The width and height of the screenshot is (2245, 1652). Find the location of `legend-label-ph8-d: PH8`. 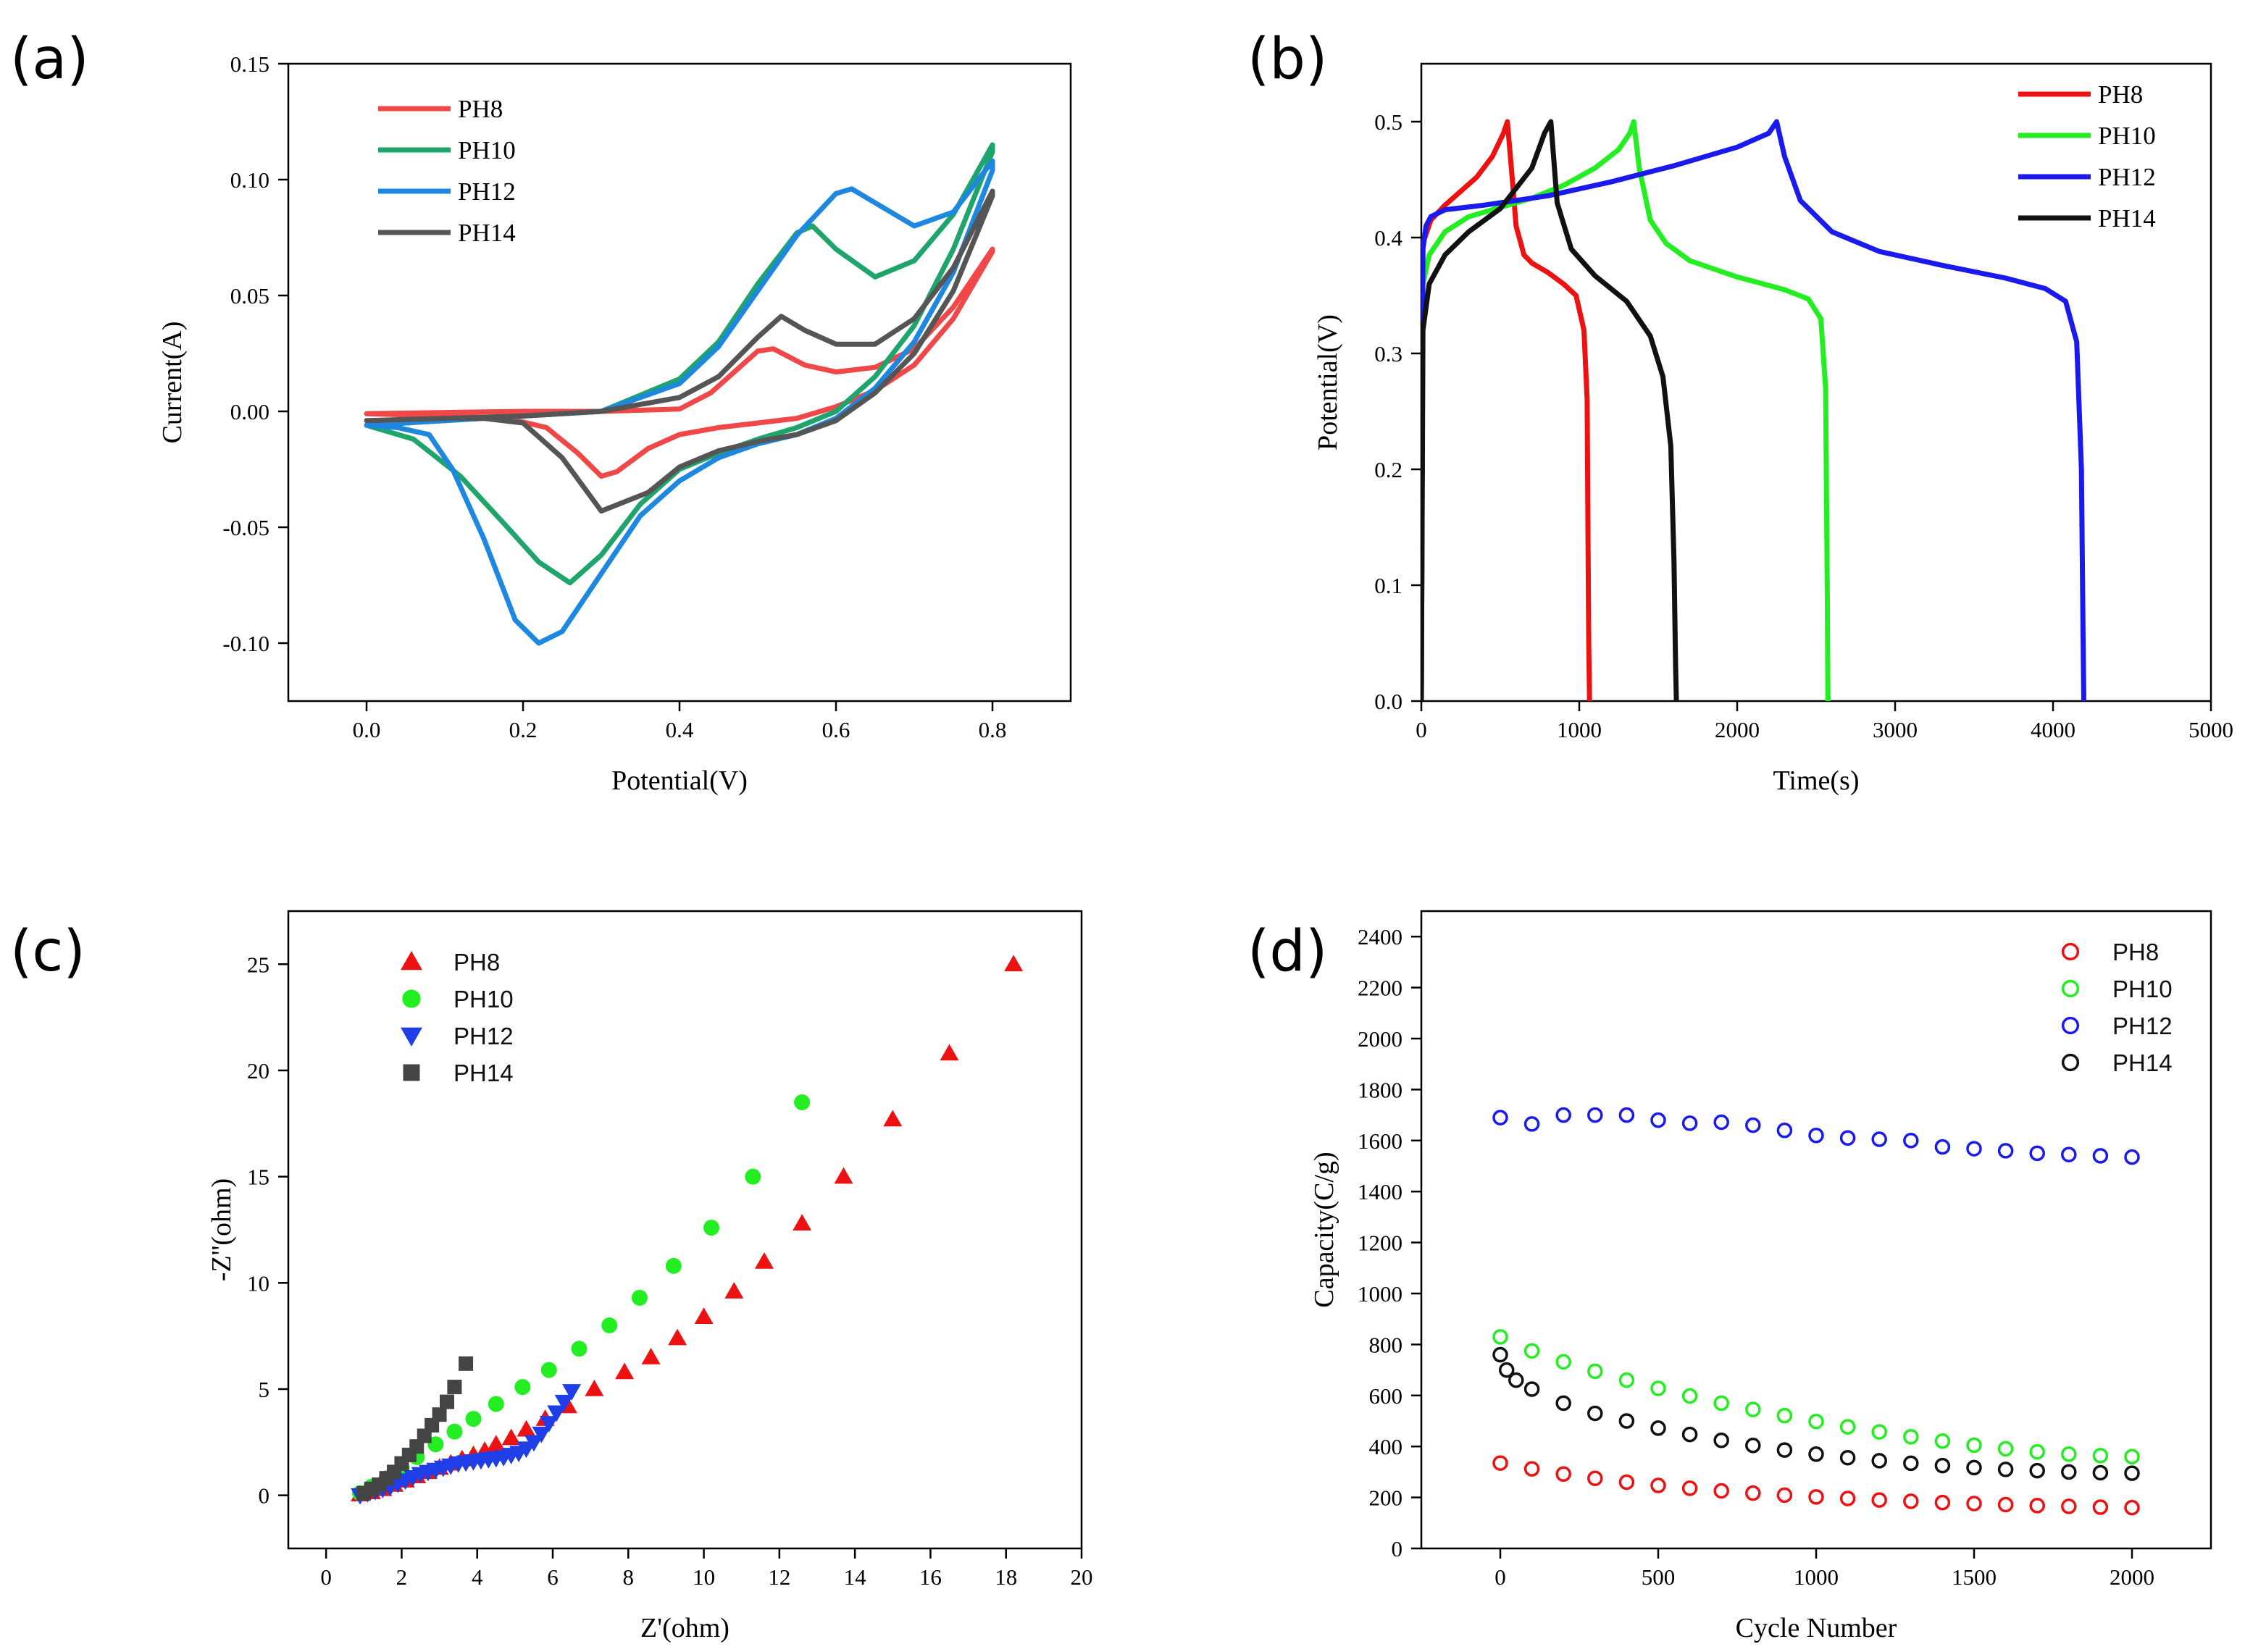

legend-label-ph8-d: PH8 is located at coordinates (2135, 952).